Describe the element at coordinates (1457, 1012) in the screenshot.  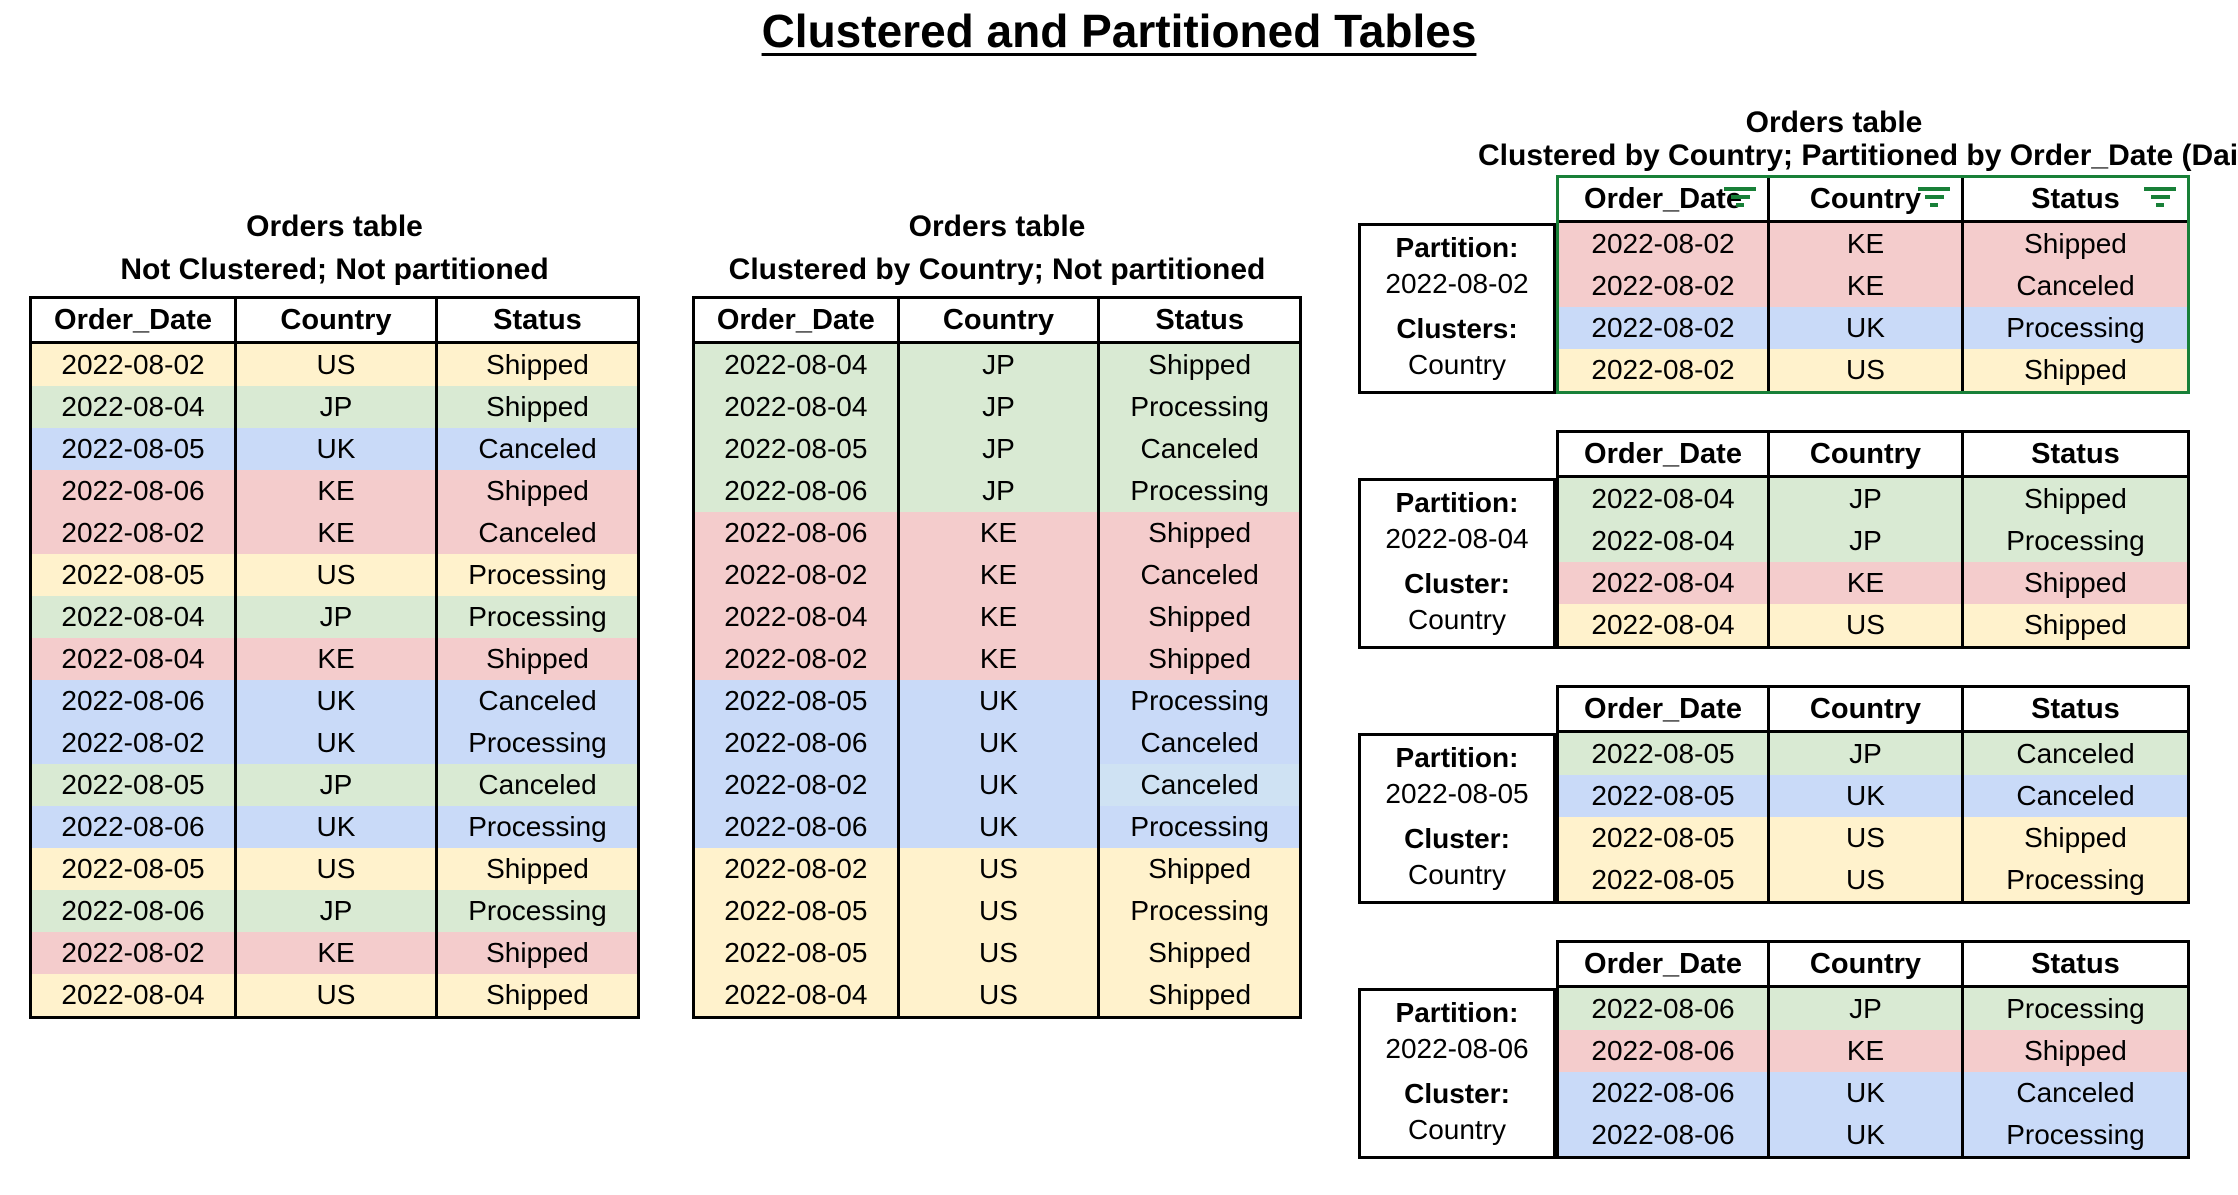
I see `partition-label: Partition:` at that location.